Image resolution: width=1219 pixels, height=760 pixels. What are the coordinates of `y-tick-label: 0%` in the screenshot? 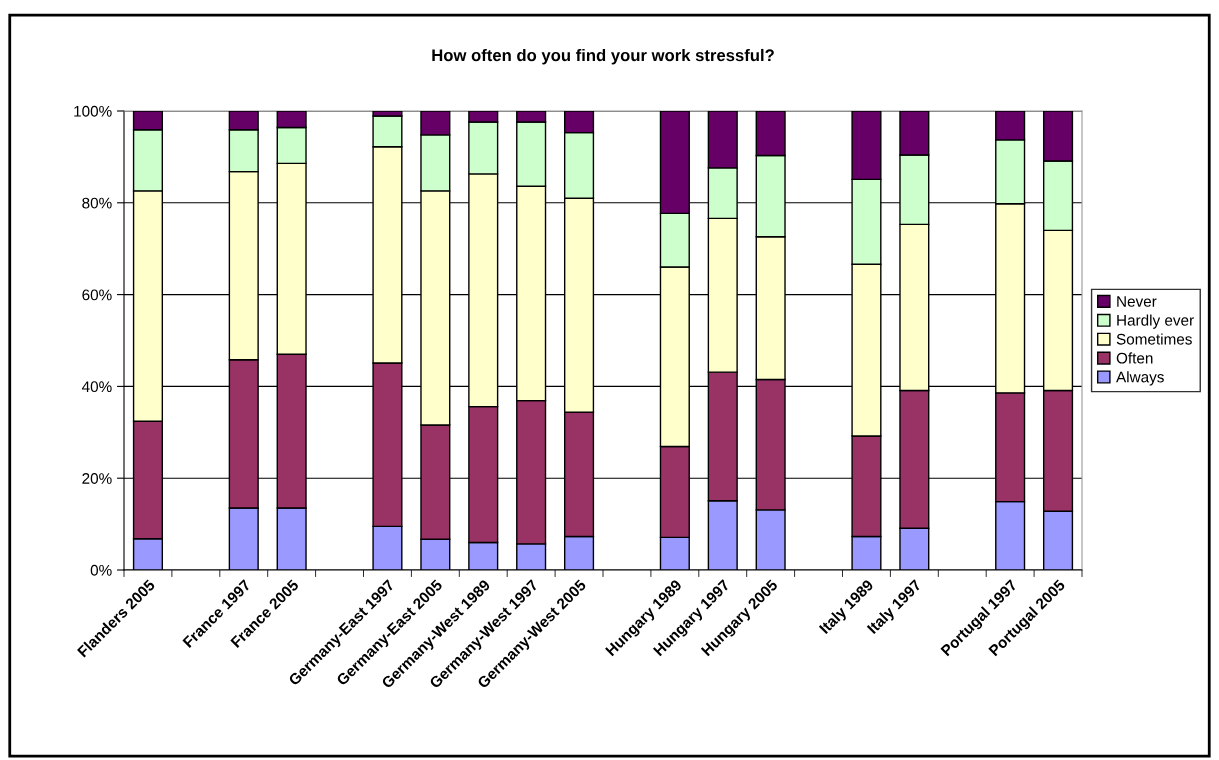 It's located at (101, 570).